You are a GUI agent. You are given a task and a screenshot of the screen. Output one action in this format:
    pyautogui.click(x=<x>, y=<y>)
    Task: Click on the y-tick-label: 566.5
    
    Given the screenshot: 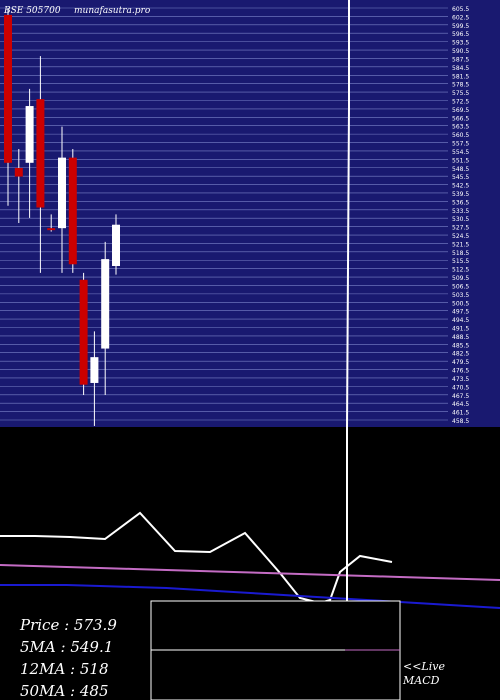 What is the action you would take?
    pyautogui.click(x=460, y=118)
    